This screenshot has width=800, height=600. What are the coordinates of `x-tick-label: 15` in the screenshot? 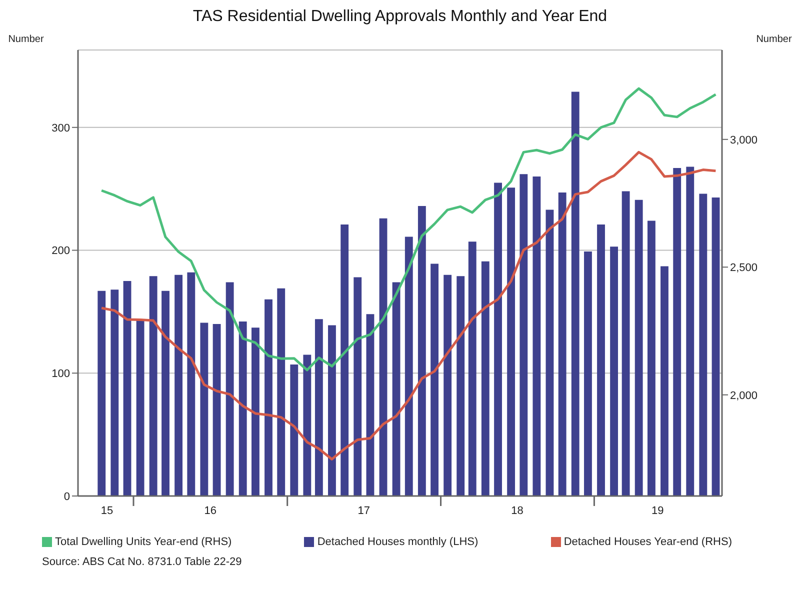 It's located at (107, 511).